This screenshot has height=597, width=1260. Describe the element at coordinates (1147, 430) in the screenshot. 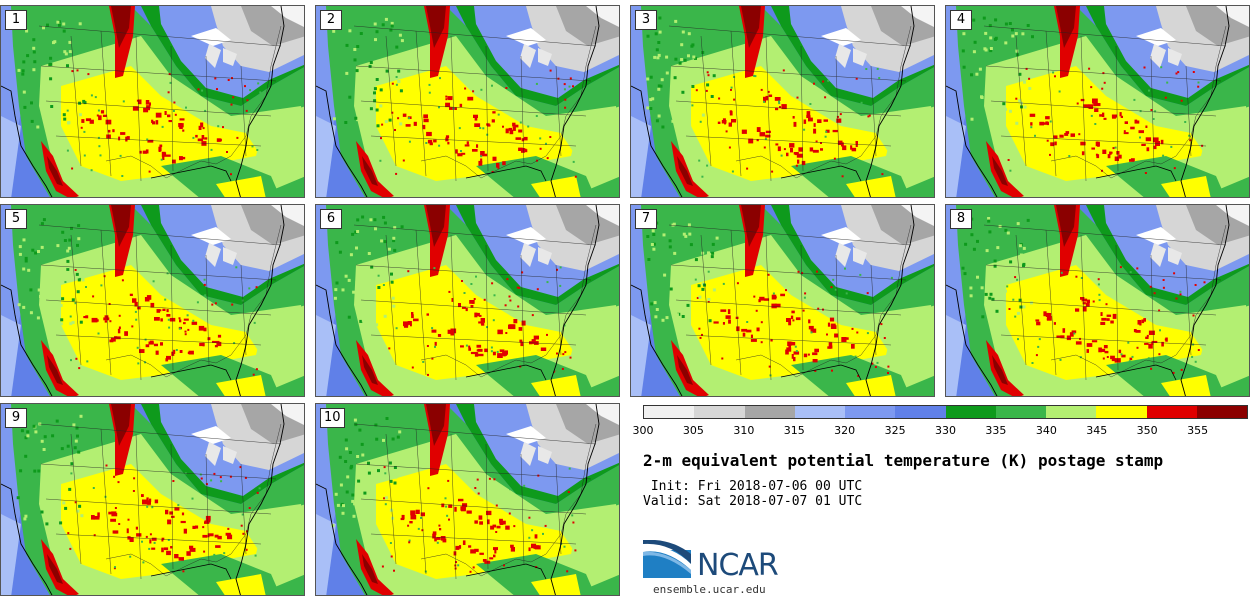

I see `colorbar-tick: 350` at that location.